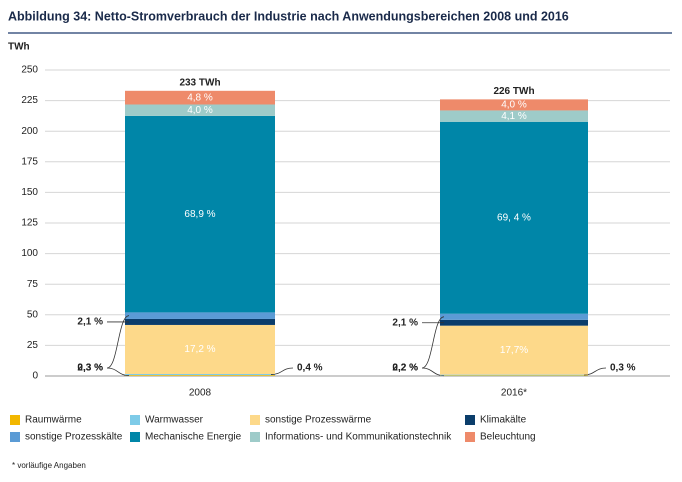 This screenshot has width=682, height=482. I want to click on legend-label: Warmwasser, so click(174, 420).